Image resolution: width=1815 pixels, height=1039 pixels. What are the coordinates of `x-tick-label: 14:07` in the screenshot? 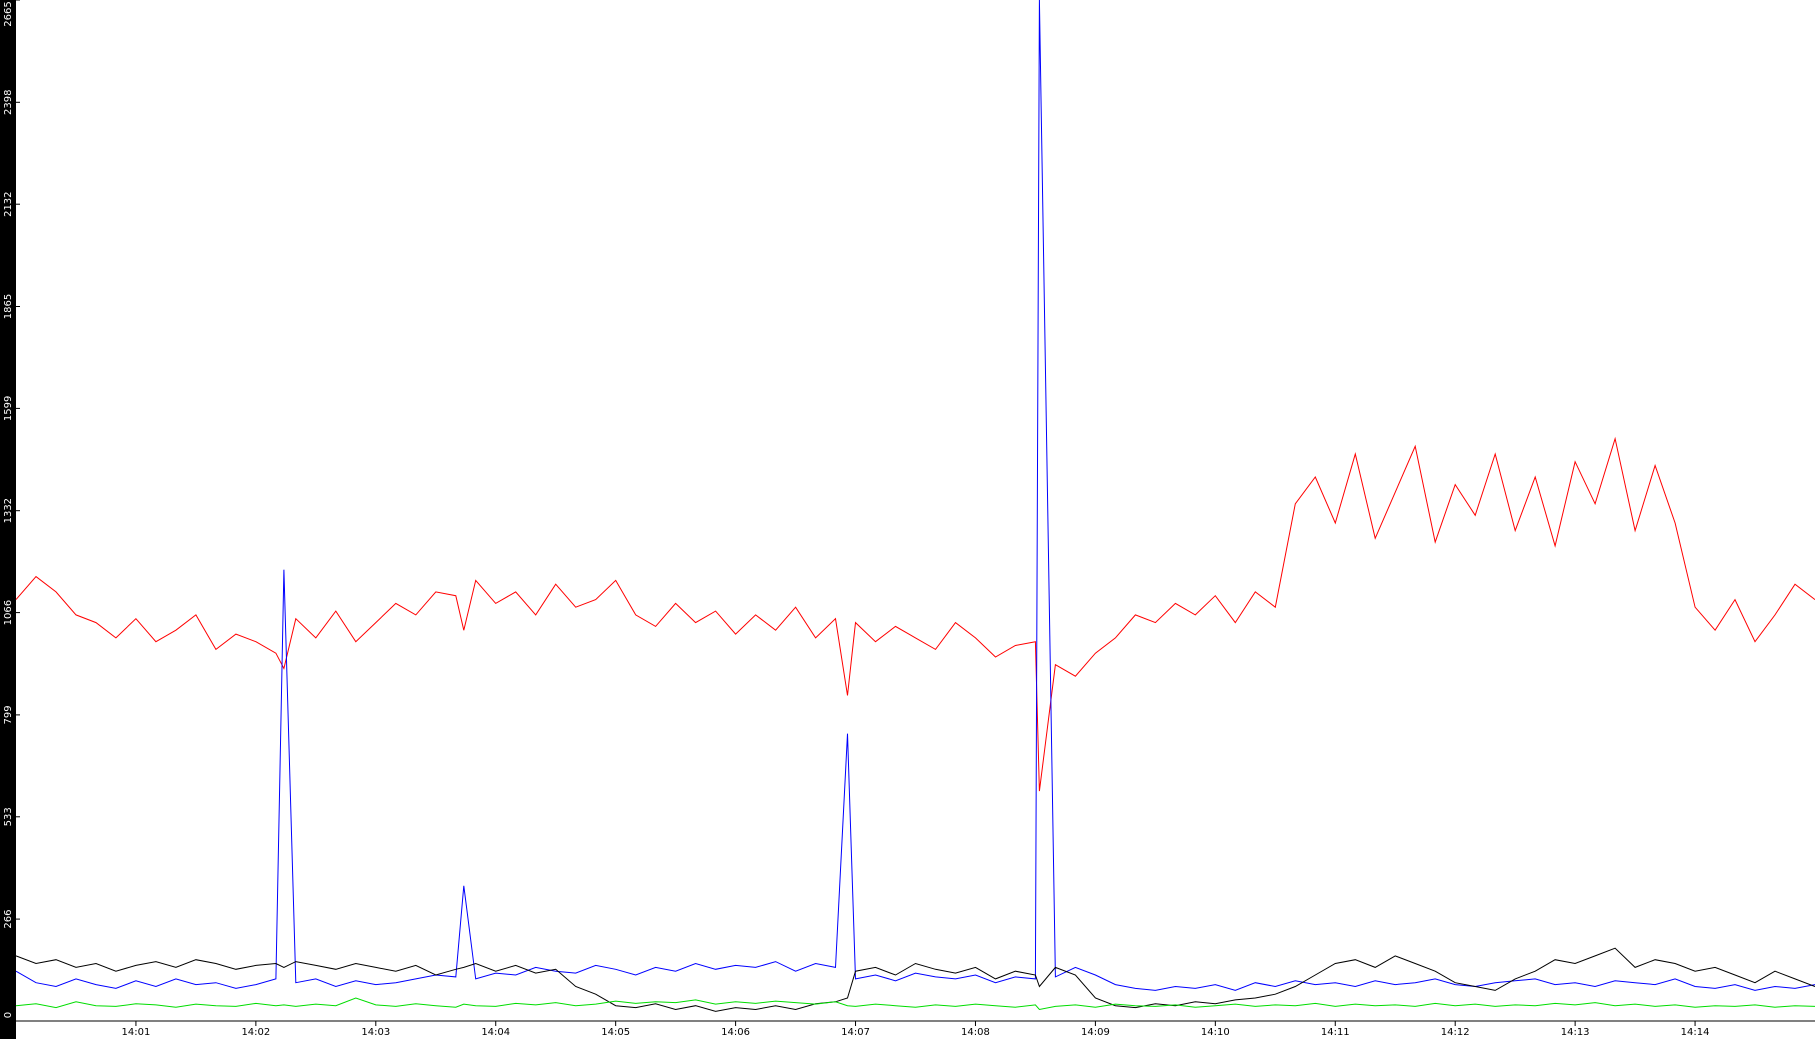 It's located at (855, 1032).